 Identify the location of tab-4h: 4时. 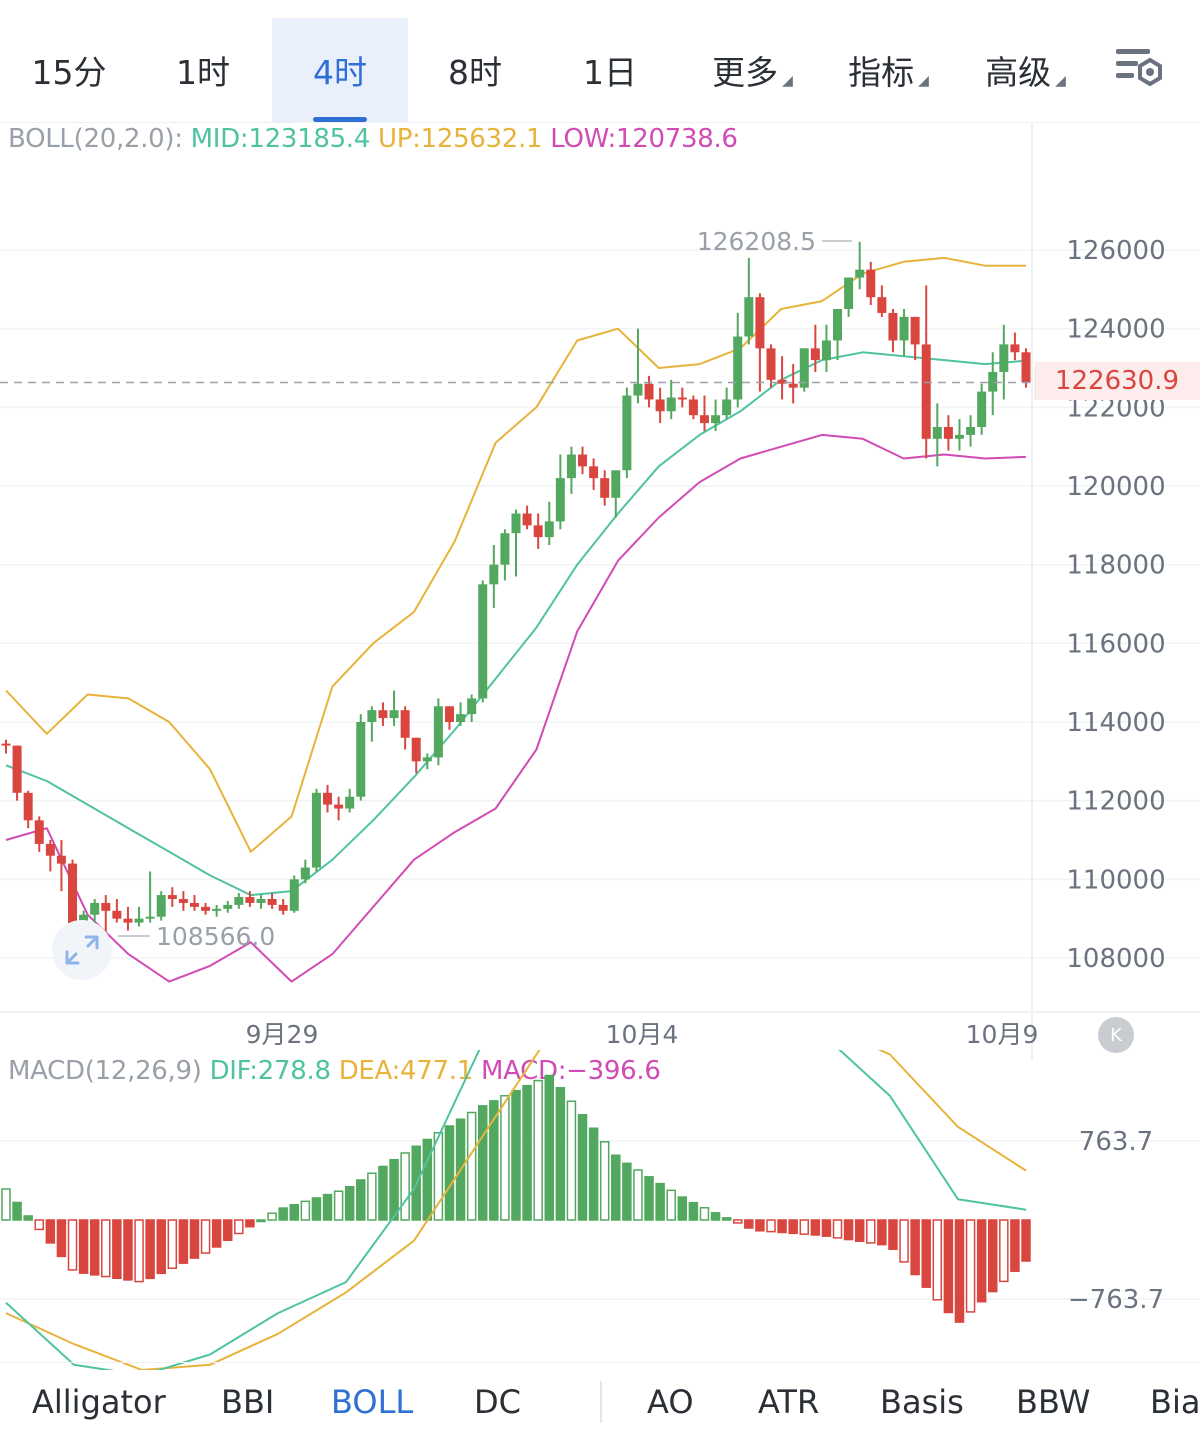
(340, 70).